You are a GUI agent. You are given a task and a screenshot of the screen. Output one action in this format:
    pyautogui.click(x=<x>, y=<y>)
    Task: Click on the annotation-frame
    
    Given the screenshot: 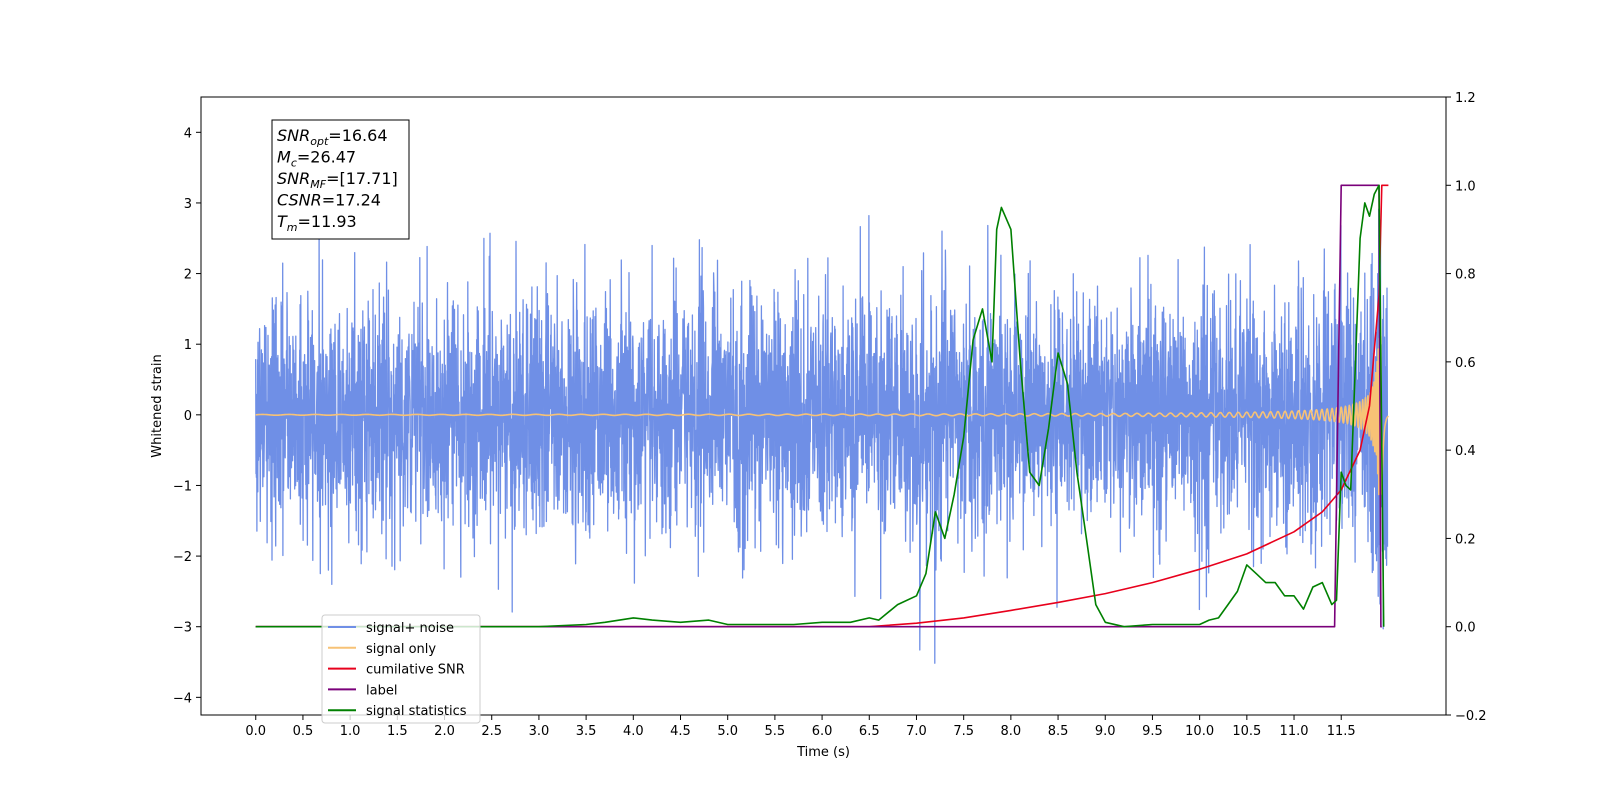 What is the action you would take?
    pyautogui.click(x=340, y=179)
    